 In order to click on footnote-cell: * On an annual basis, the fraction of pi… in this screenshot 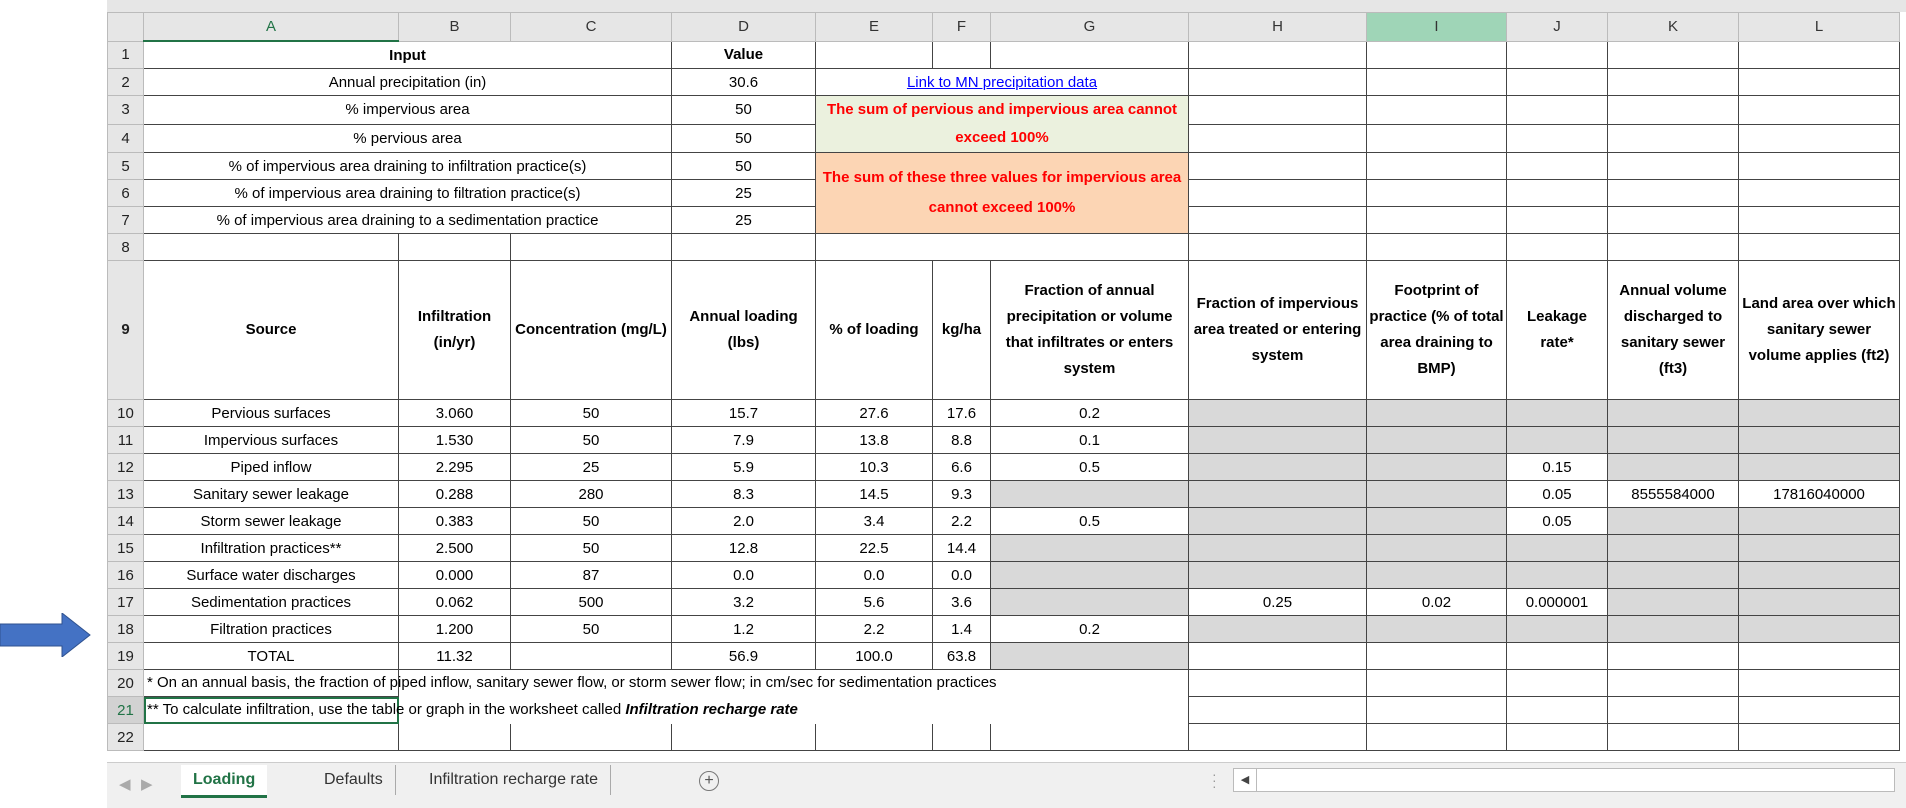, I will do `click(570, 683)`.